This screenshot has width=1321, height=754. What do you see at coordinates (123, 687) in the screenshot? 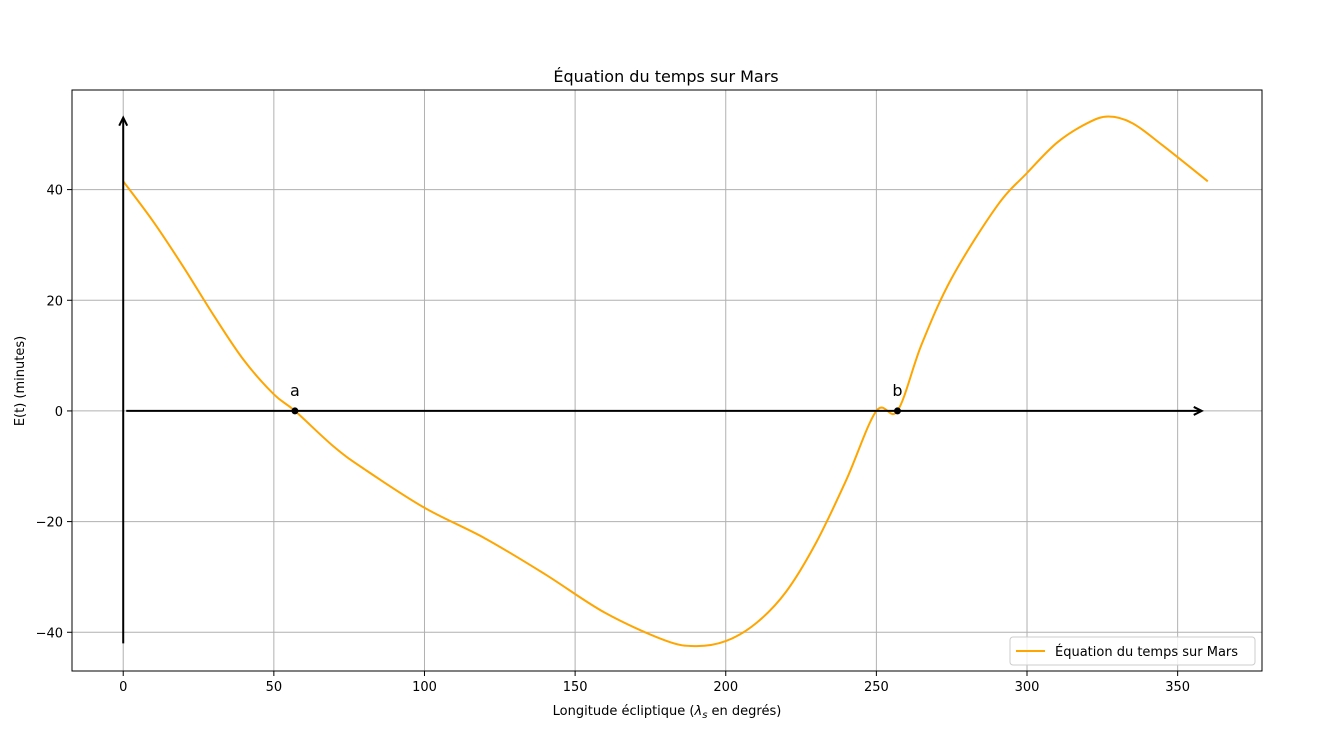
I see `x-tick-label: 0` at bounding box center [123, 687].